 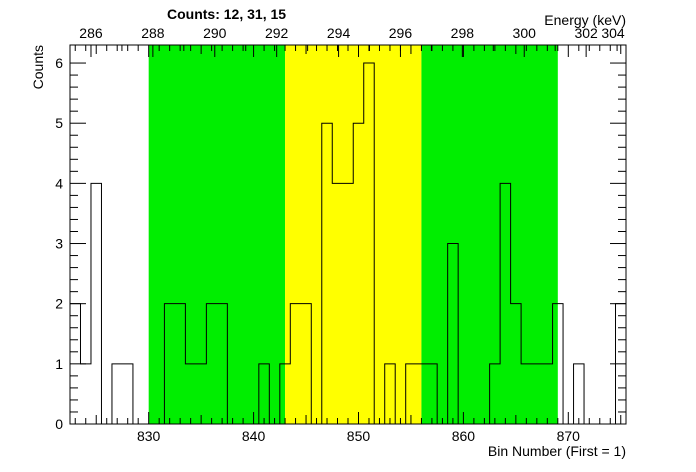 What do you see at coordinates (226, 14) in the screenshot?
I see `chart-title: Counts: 12, 31, 15` at bounding box center [226, 14].